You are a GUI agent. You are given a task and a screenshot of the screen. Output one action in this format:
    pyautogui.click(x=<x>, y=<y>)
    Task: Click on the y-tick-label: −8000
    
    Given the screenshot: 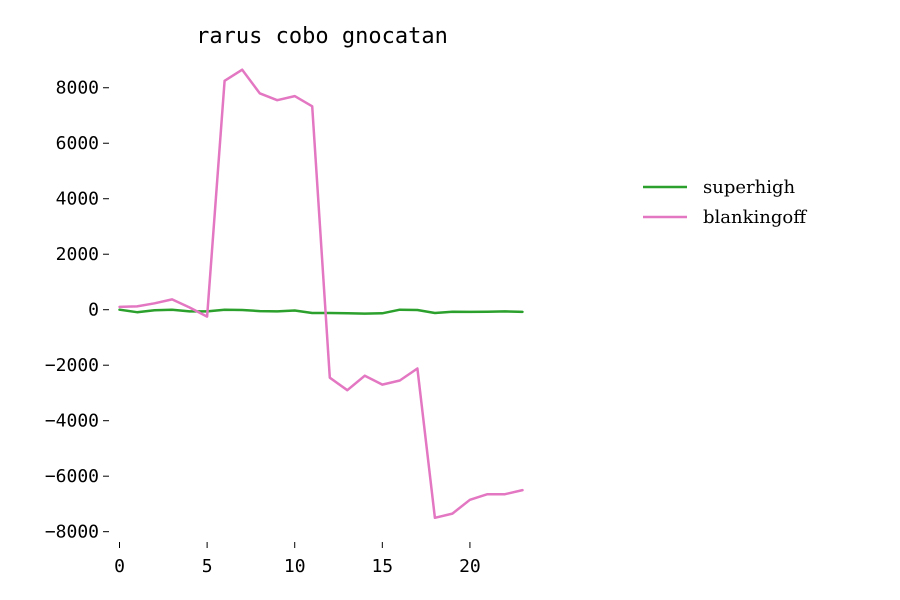 What is the action you would take?
    pyautogui.click(x=72, y=532)
    